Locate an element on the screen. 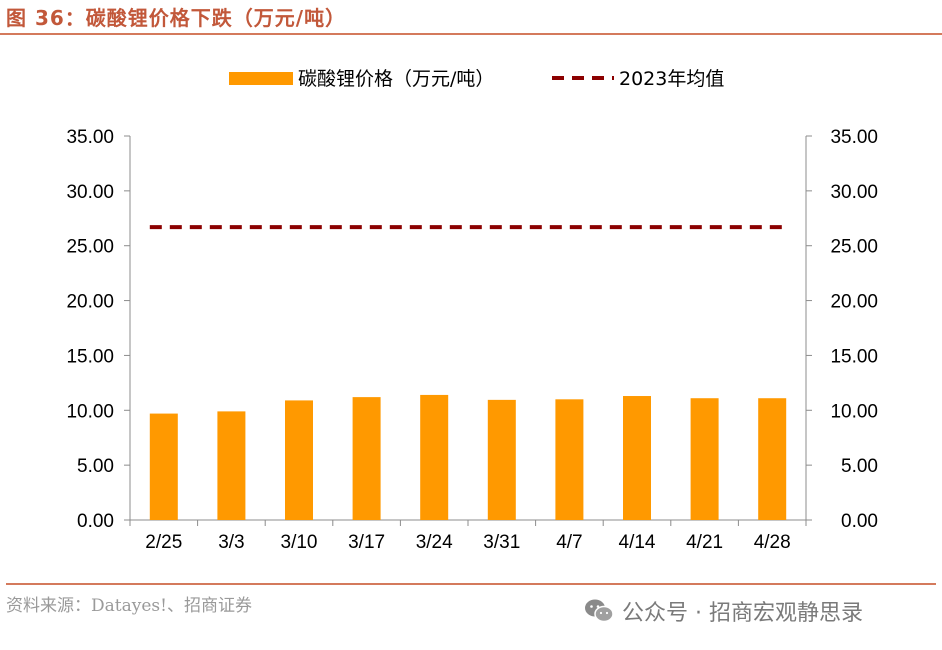 This screenshot has width=942, height=650. watermark-text: 公众号 · 招商宏观静思录 is located at coordinates (742, 613).